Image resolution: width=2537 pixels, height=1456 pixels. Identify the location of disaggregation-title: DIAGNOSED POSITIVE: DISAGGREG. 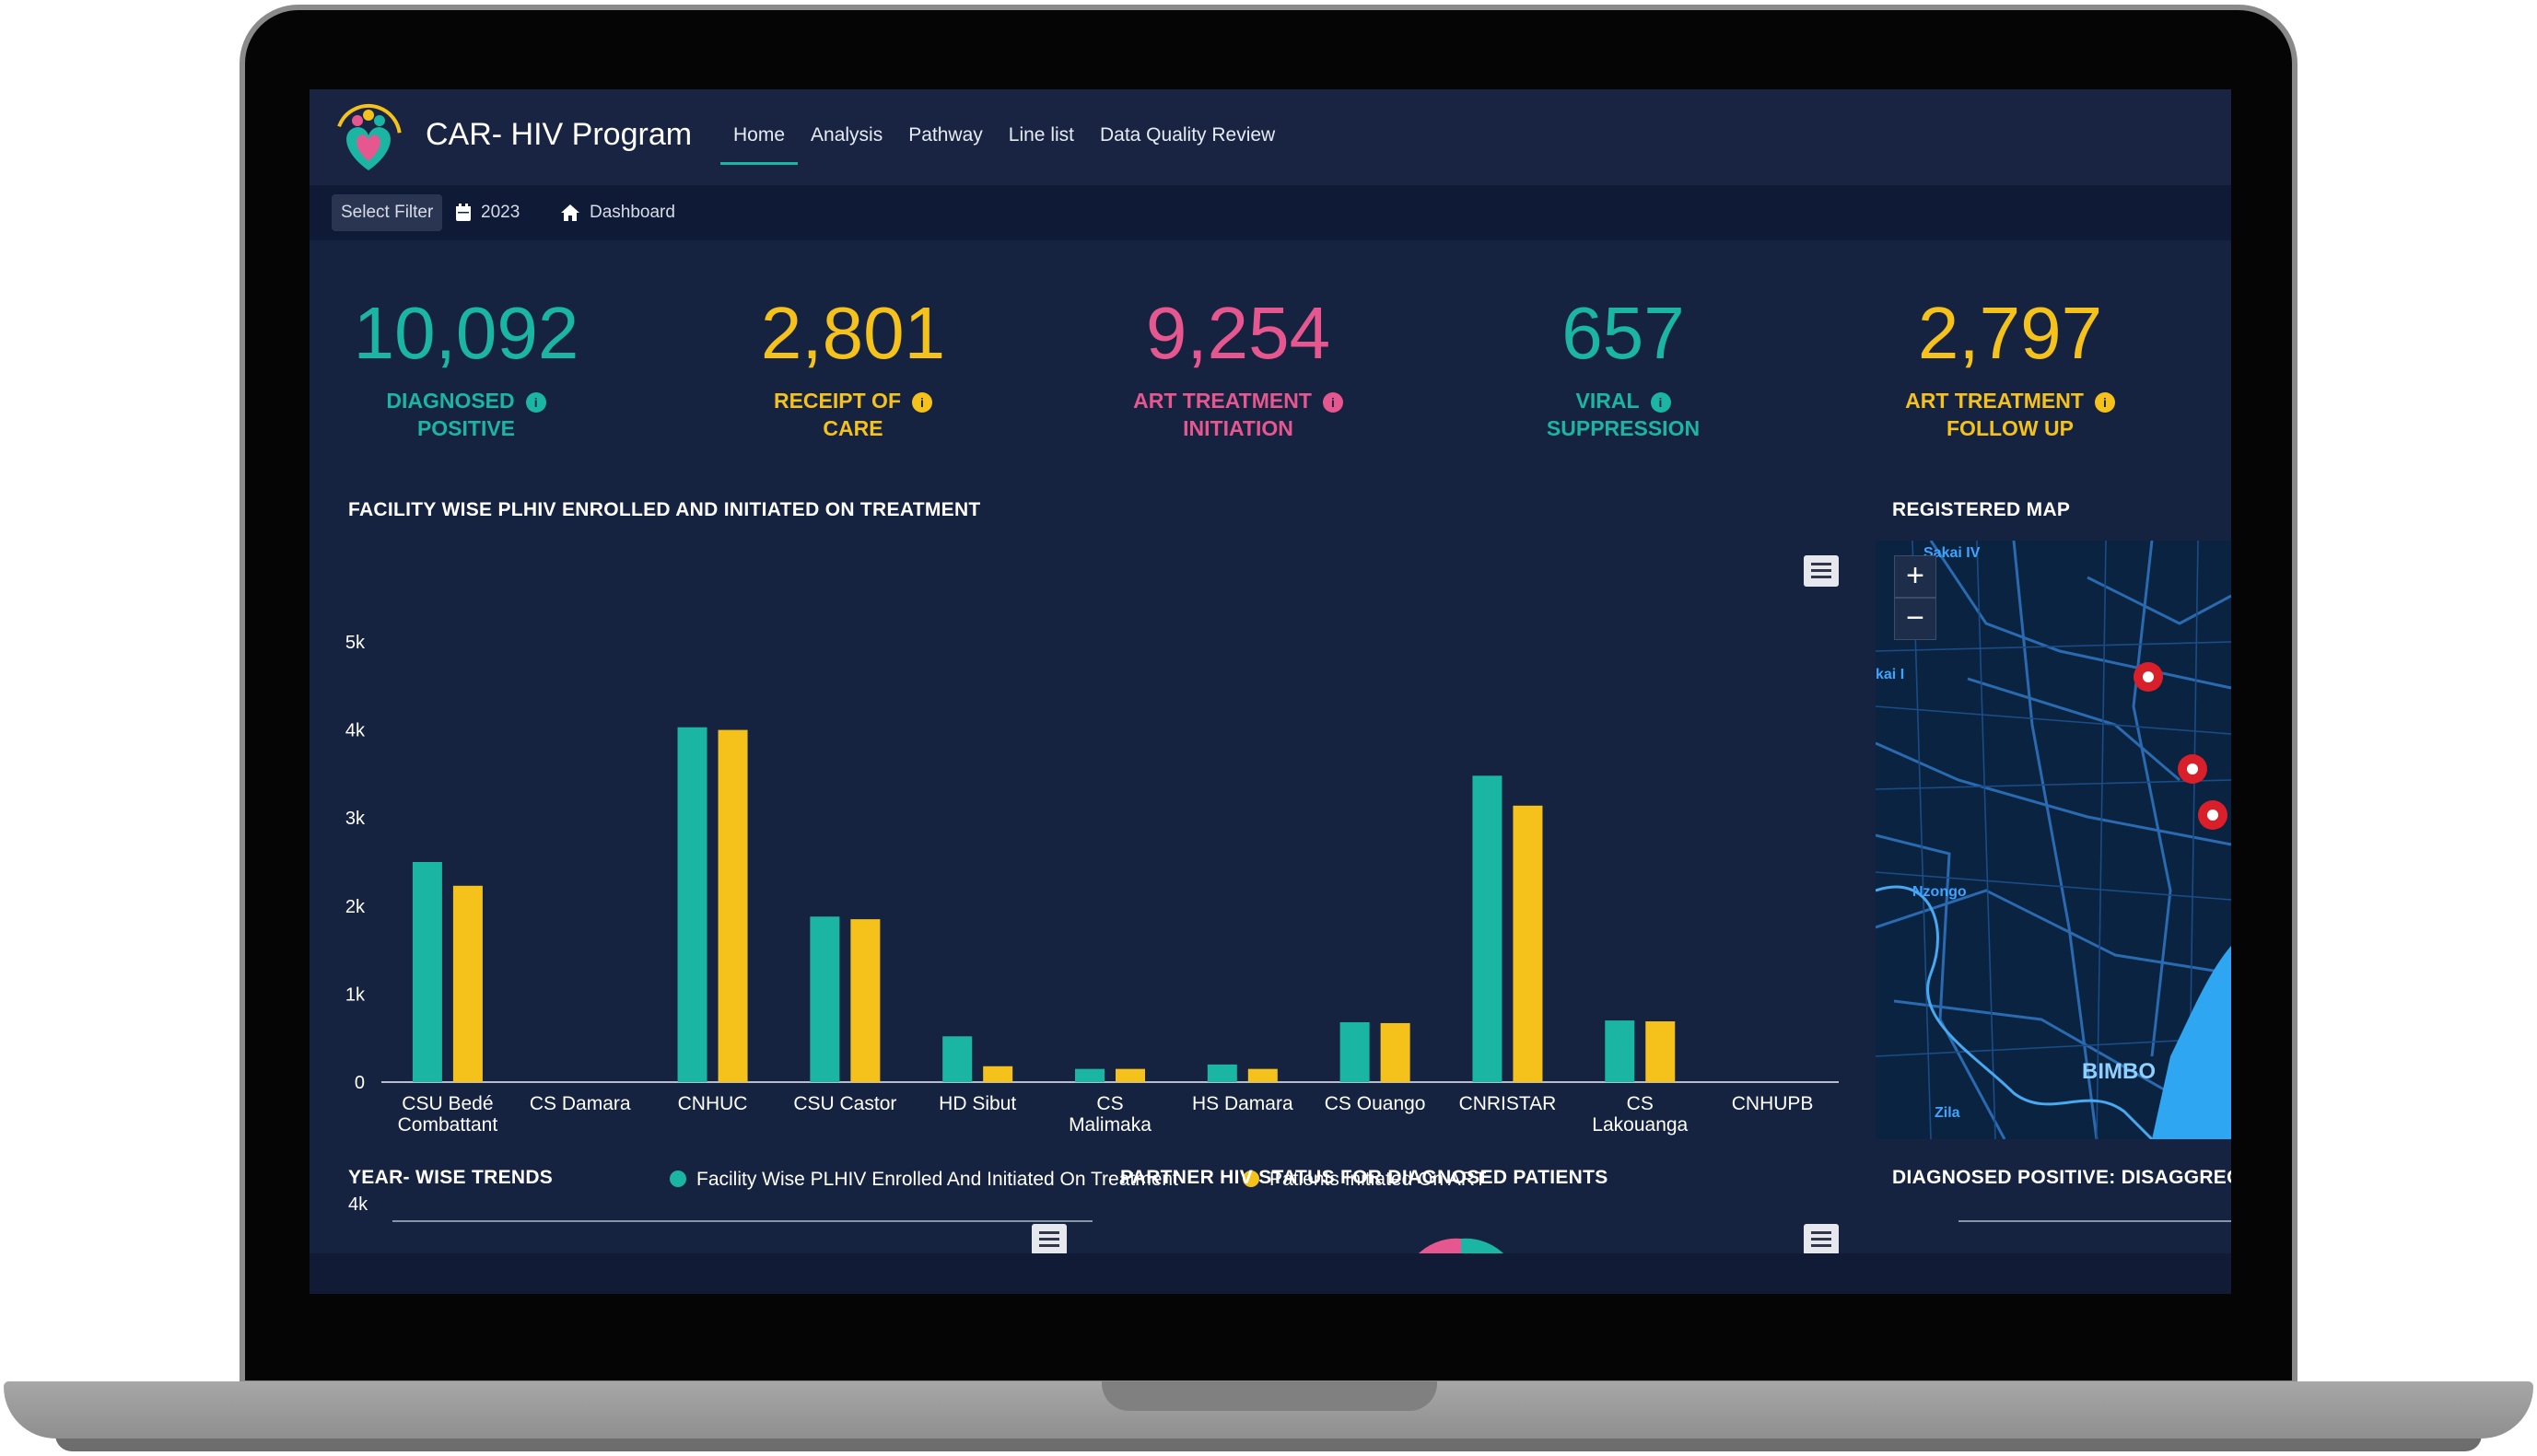
(2061, 1177).